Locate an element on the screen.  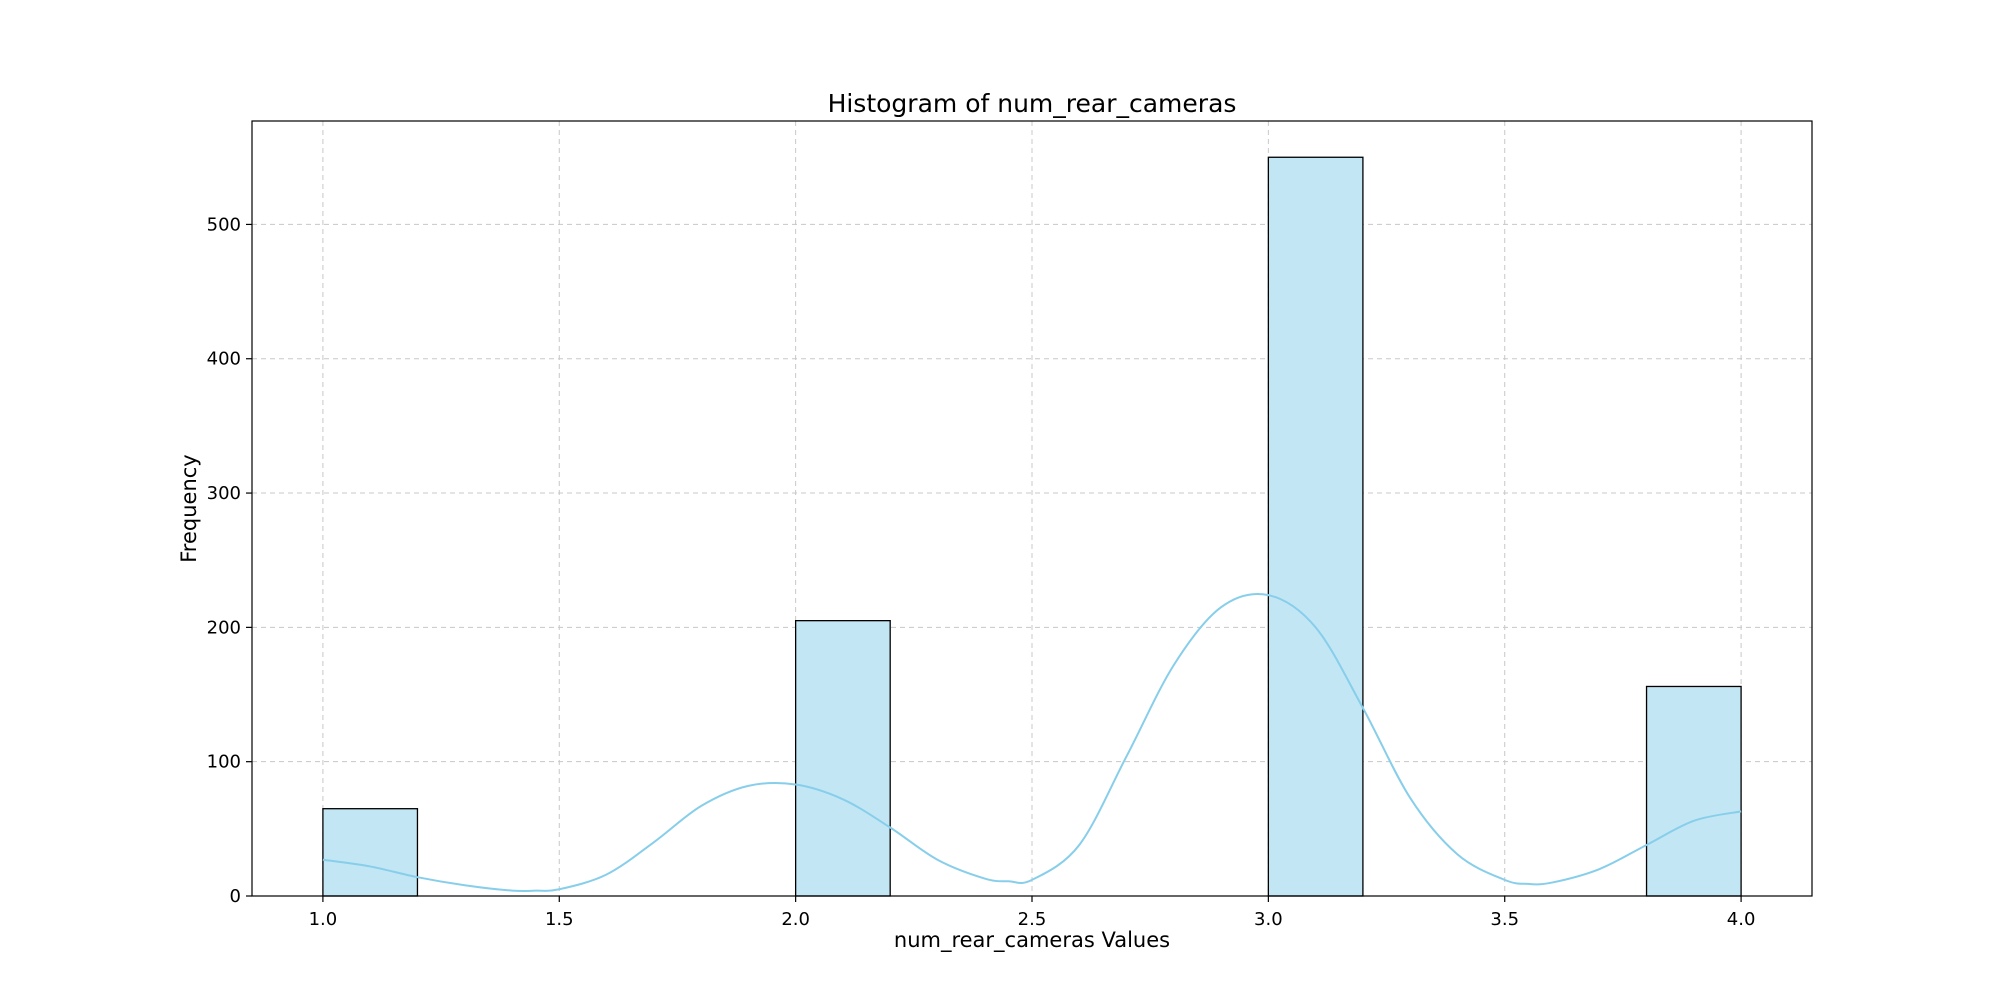
y-tick-label: 500 is located at coordinates (224, 224).